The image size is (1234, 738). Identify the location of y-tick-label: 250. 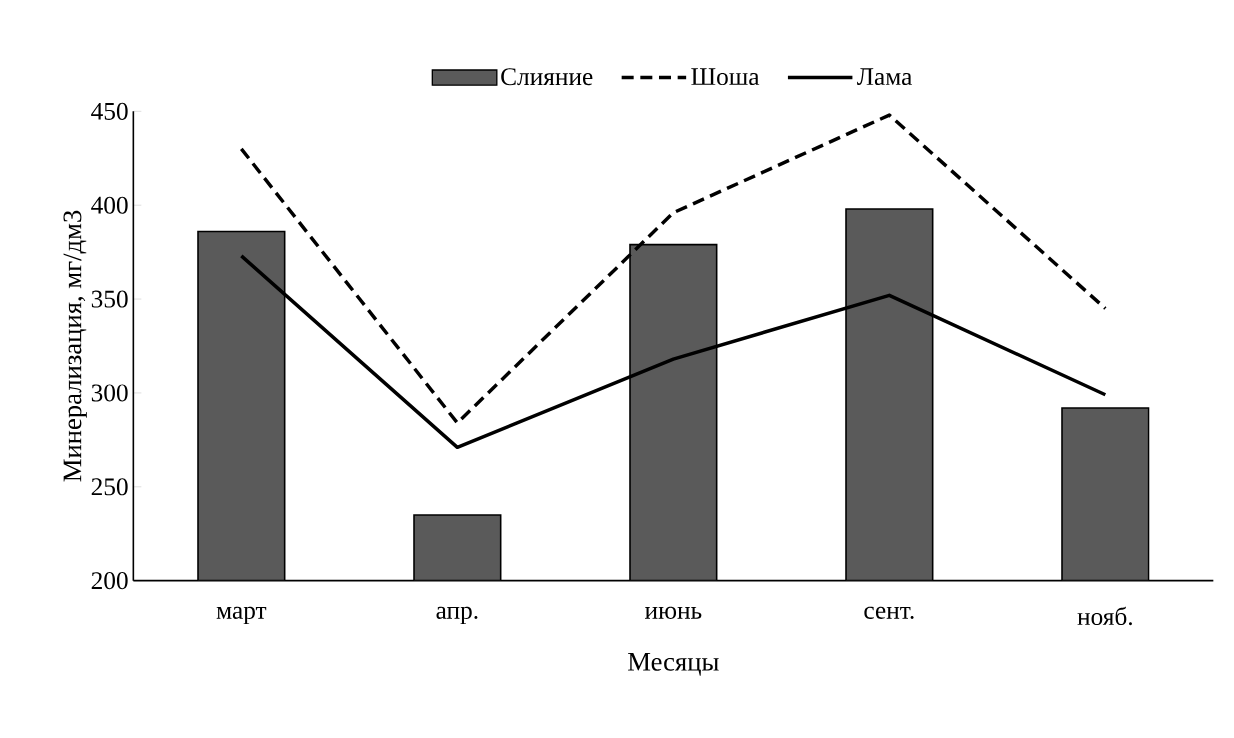
(109, 487).